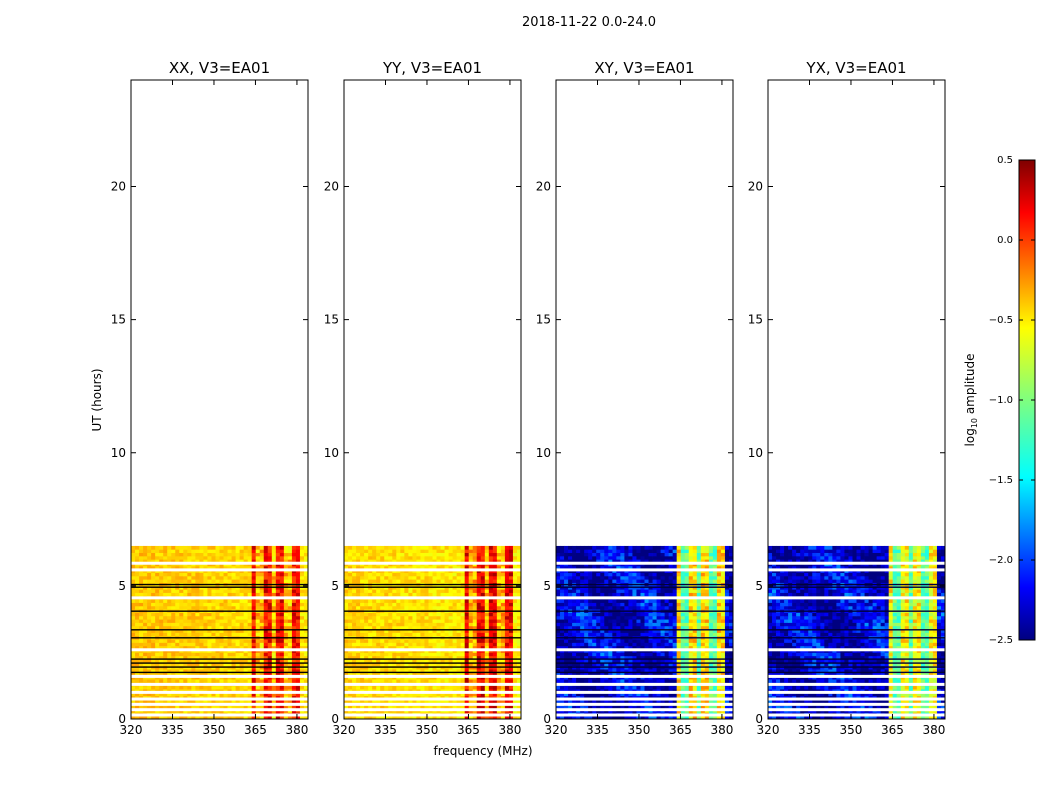 The image size is (1050, 800). What do you see at coordinates (432, 399) in the screenshot?
I see `axes-frame` at bounding box center [432, 399].